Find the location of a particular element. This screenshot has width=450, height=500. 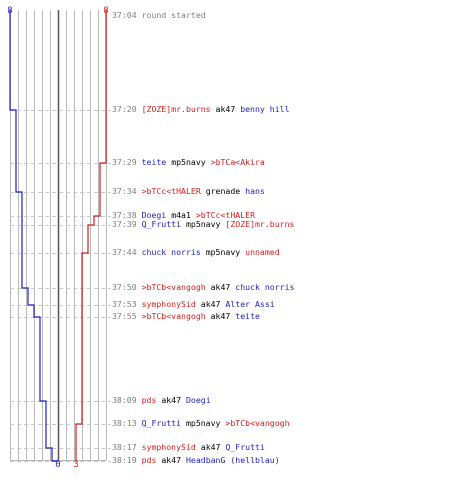

event-time: 37:44 is located at coordinates (124, 252).